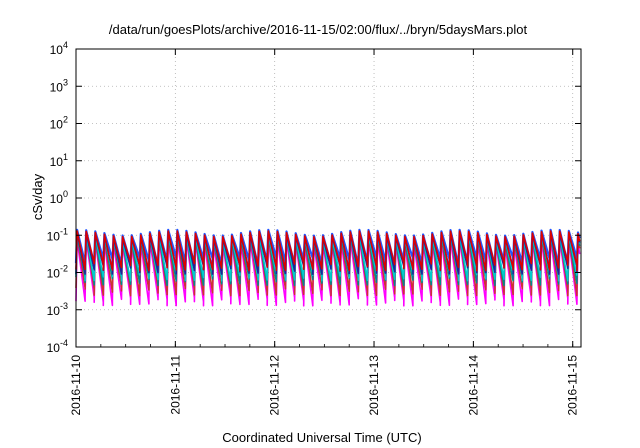 The height and width of the screenshot is (448, 640). What do you see at coordinates (37, 196) in the screenshot?
I see `y-axis-label: cSv/day` at bounding box center [37, 196].